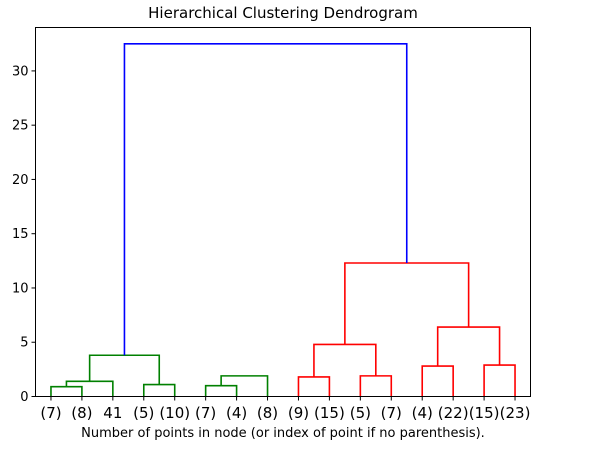 The height and width of the screenshot is (449, 595). I want to click on y-tick-label: 5, so click(24, 343).